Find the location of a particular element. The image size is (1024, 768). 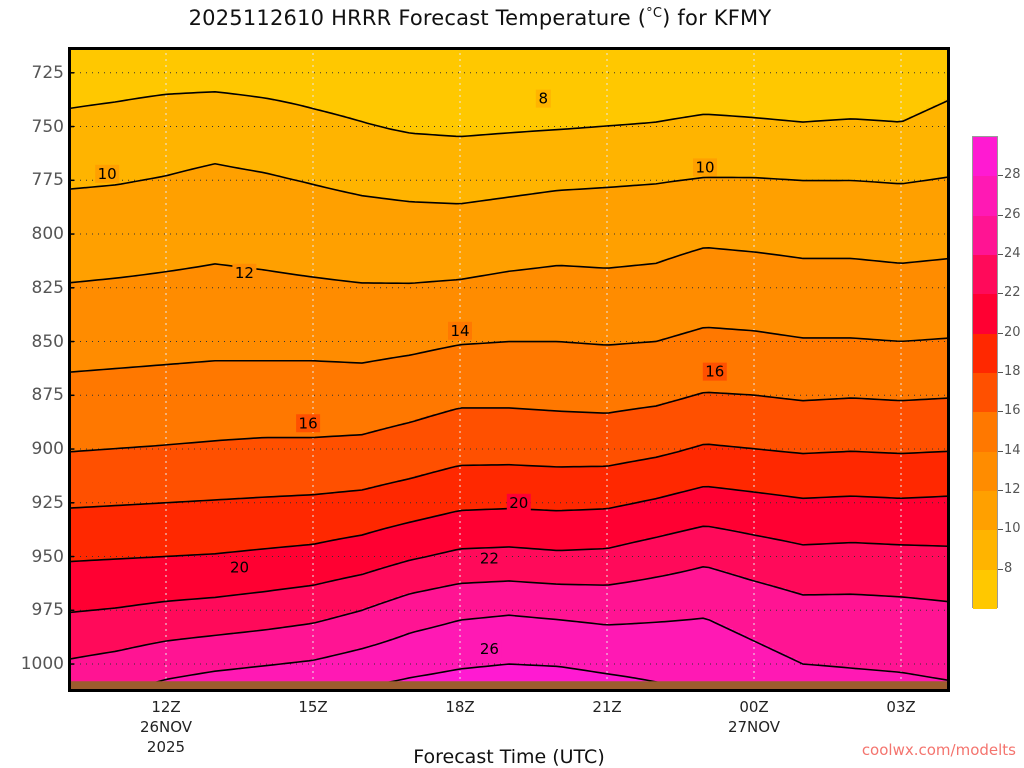

credit-watermark: coolwx.com/modelts is located at coordinates (938, 750).